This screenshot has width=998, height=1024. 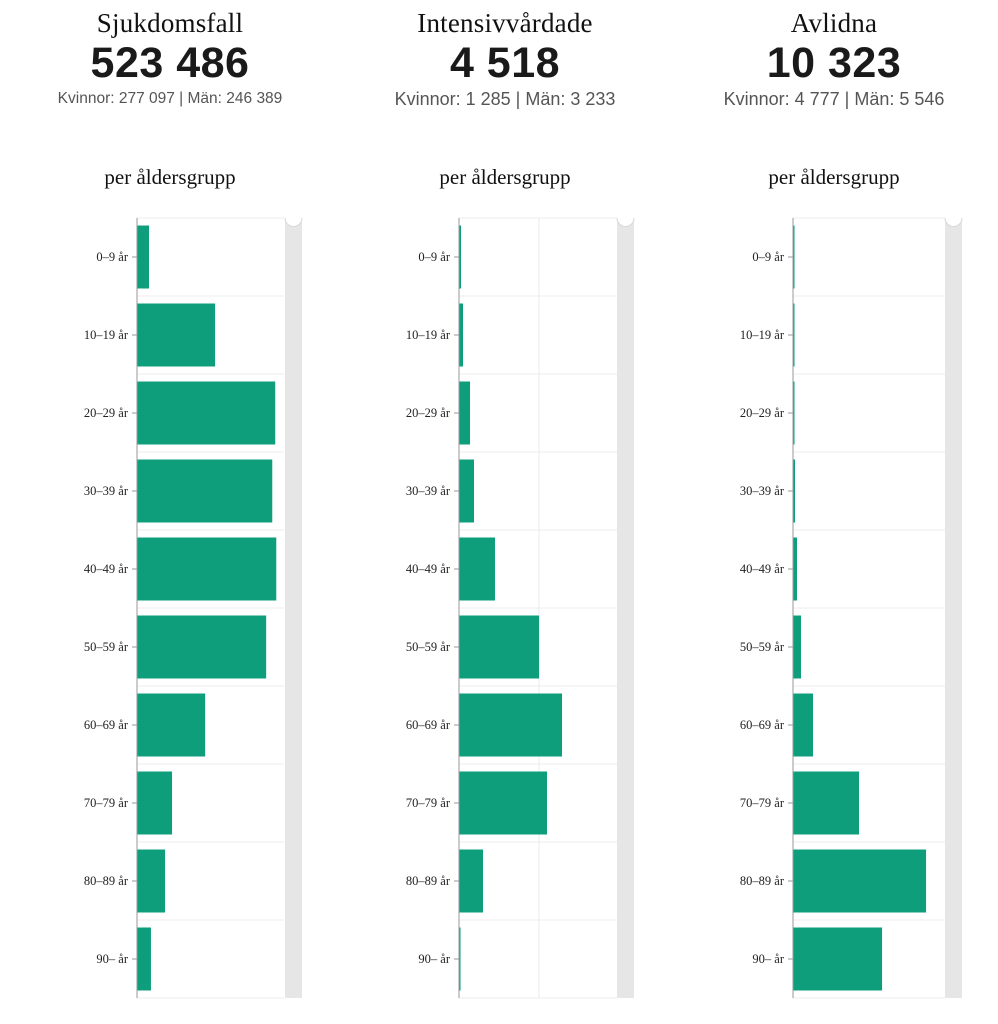 I want to click on panel-total: 4 518, so click(x=505, y=63).